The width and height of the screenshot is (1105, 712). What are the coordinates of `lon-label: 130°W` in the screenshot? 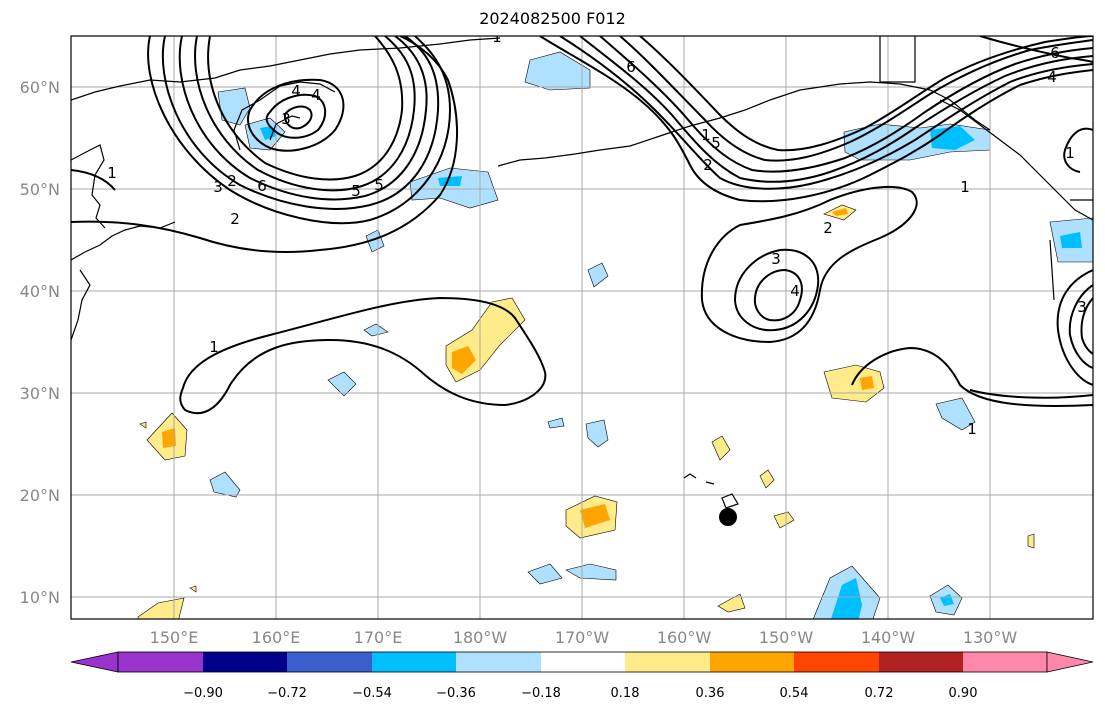 It's located at (990, 637).